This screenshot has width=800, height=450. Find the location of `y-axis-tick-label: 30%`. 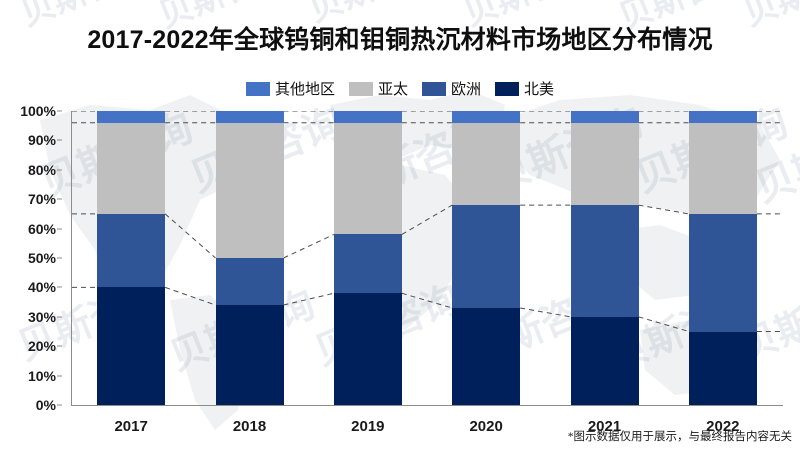

y-axis-tick-label: 30% is located at coordinates (41, 316).